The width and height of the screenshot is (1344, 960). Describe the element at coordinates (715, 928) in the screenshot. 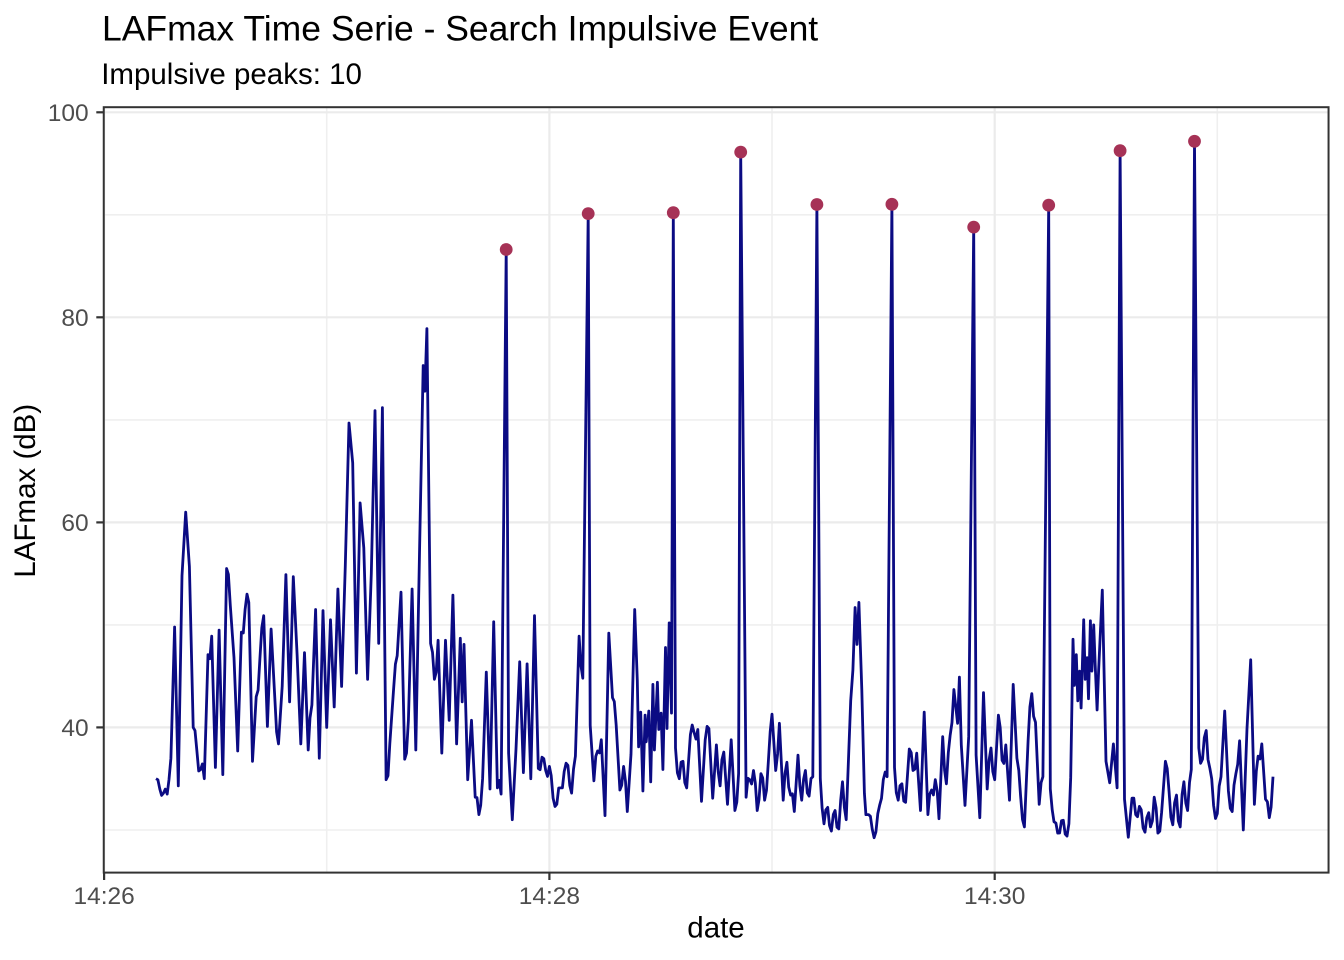

I see `svg-text: date` at that location.